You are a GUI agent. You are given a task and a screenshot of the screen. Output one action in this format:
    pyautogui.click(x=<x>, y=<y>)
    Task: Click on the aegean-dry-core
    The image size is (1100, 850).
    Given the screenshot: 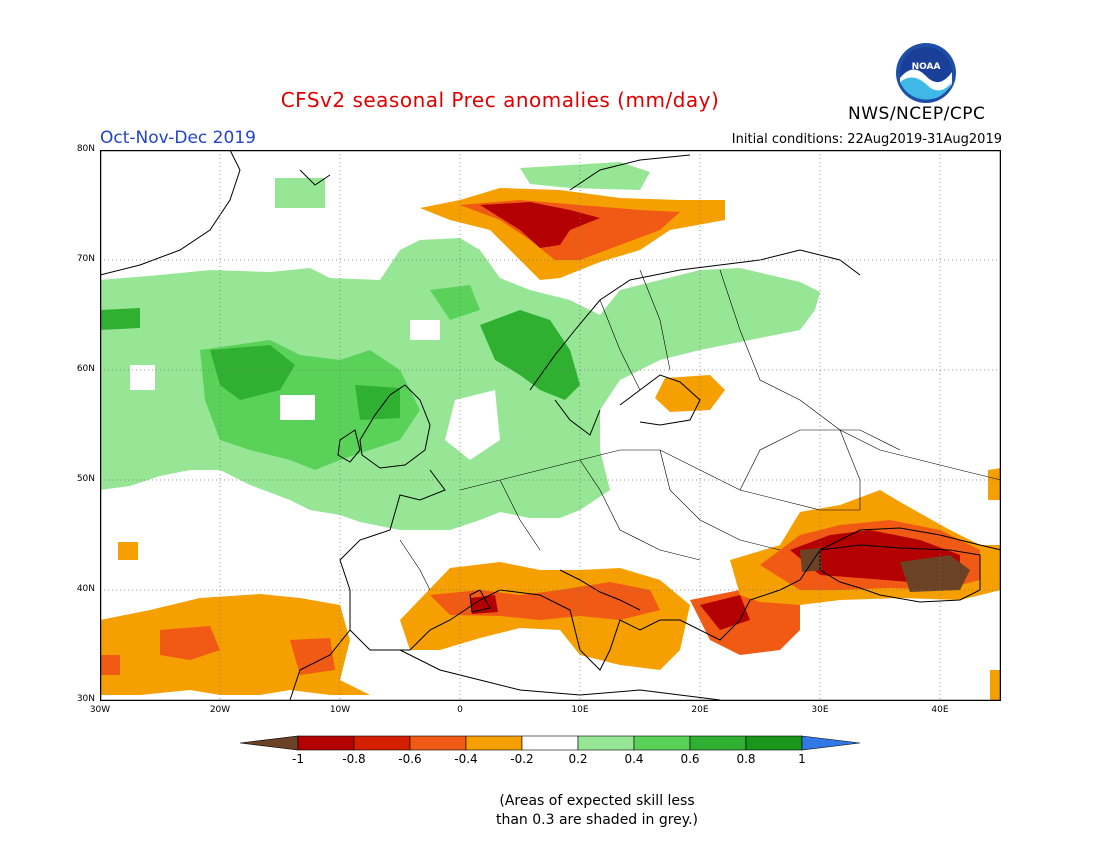 What is the action you would take?
    pyautogui.click(x=725, y=612)
    